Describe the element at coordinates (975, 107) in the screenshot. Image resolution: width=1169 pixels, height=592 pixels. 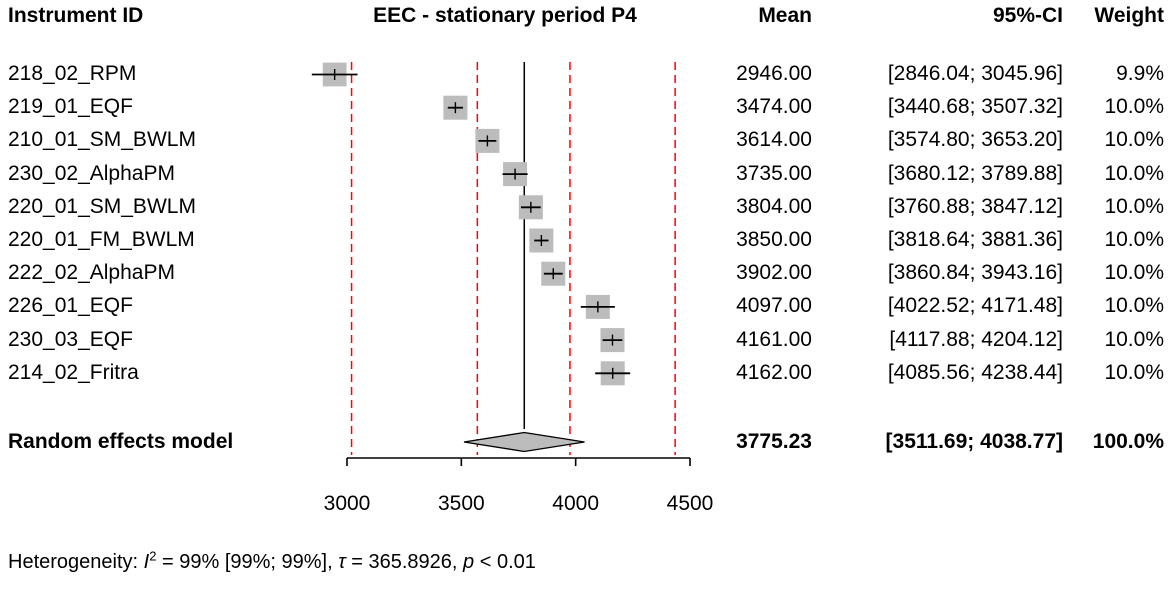
I see `study-ci: [3440.68; 3507.32]` at that location.